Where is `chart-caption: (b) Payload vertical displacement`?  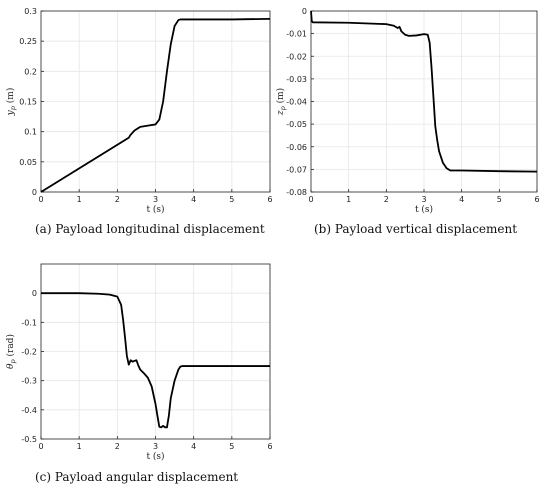
chart-caption: (b) Payload vertical displacement is located at coordinates (415, 229).